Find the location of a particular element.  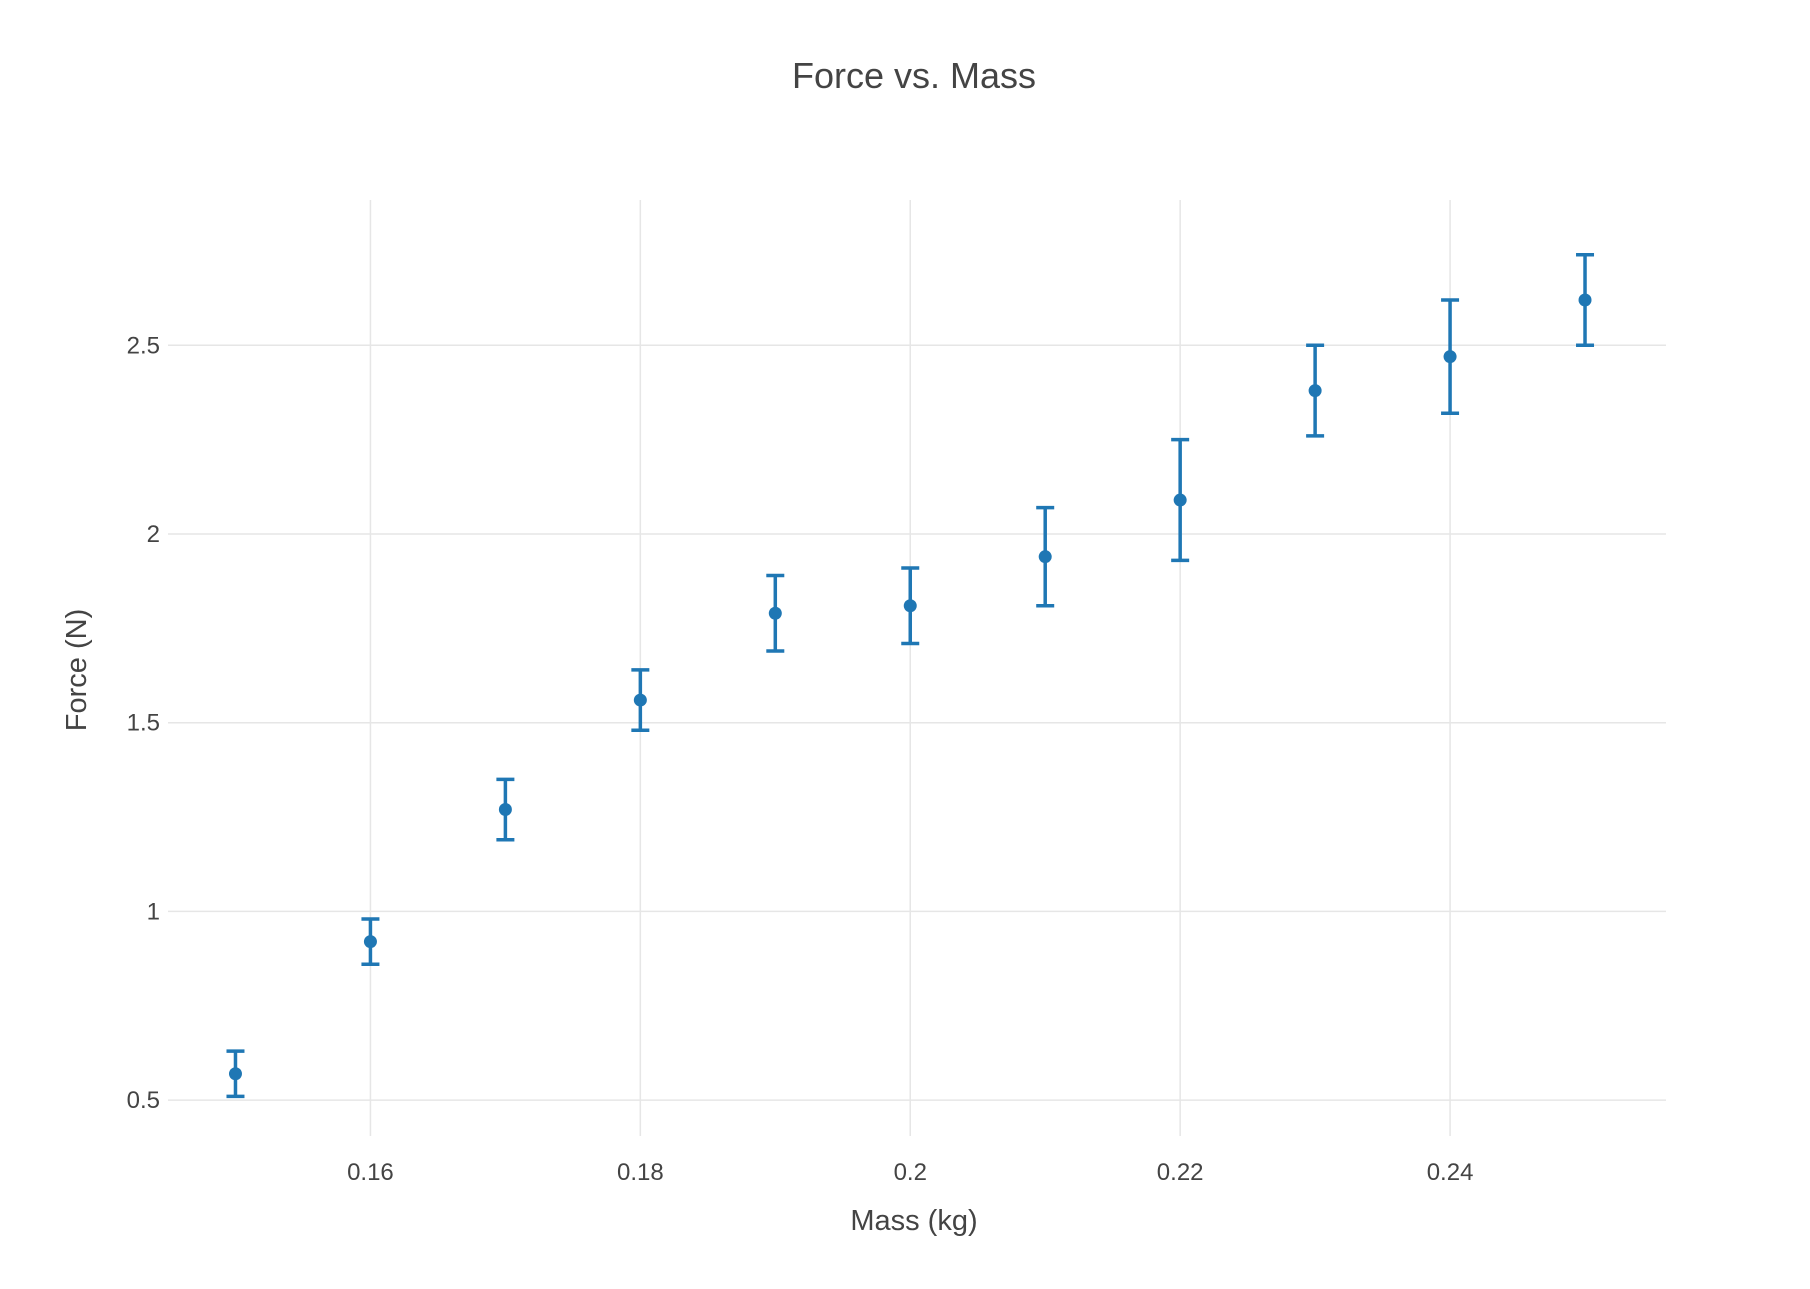

y-tick-label: 1.5 is located at coordinates (143, 723).